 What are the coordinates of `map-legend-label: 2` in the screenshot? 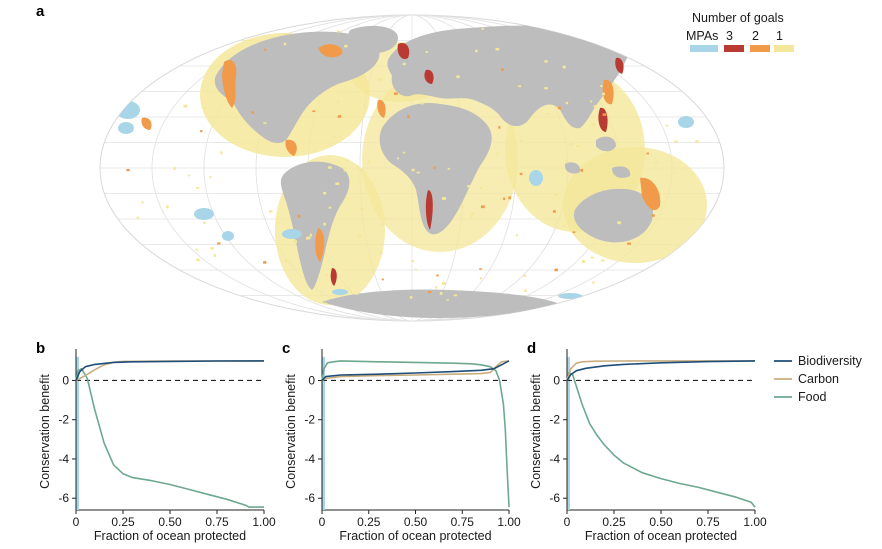 It's located at (755, 36).